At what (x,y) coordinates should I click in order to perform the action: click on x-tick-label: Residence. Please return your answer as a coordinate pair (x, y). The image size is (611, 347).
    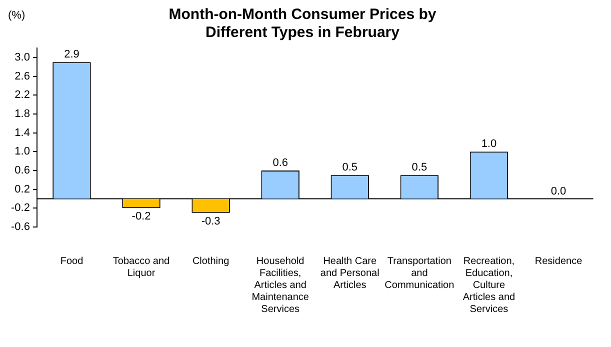
    Looking at the image, I should click on (558, 261).